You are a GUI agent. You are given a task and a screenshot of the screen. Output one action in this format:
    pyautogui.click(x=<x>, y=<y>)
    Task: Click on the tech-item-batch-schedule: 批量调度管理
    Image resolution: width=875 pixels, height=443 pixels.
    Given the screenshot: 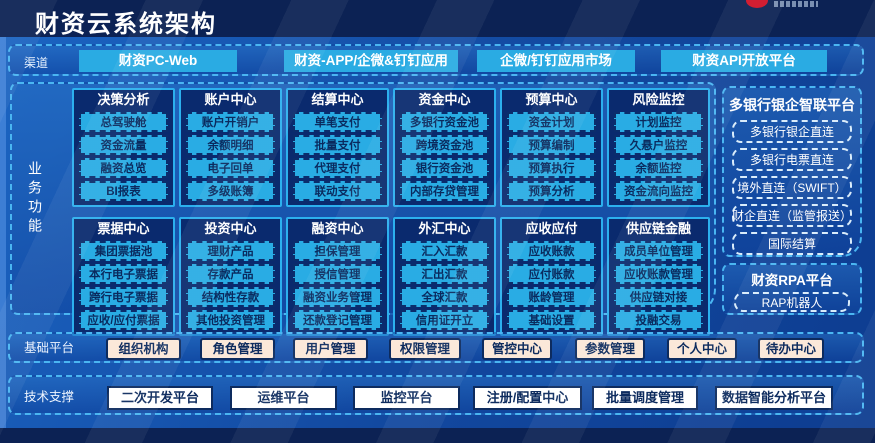 What is the action you would take?
    pyautogui.click(x=645, y=398)
    